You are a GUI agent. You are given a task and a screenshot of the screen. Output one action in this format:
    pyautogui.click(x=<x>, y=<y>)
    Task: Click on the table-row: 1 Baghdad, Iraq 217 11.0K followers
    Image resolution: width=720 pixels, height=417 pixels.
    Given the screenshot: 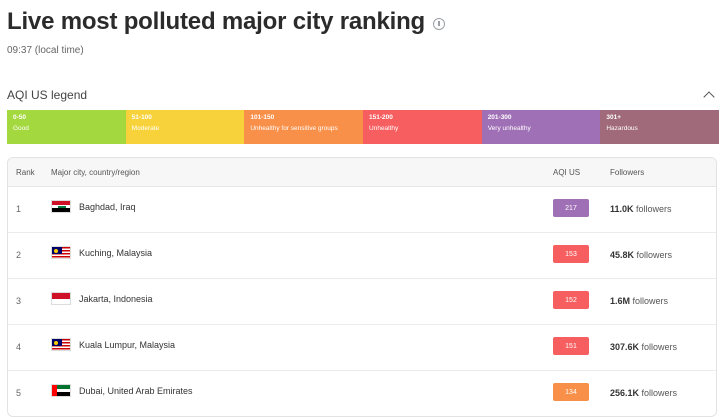 What is the action you would take?
    pyautogui.click(x=362, y=210)
    